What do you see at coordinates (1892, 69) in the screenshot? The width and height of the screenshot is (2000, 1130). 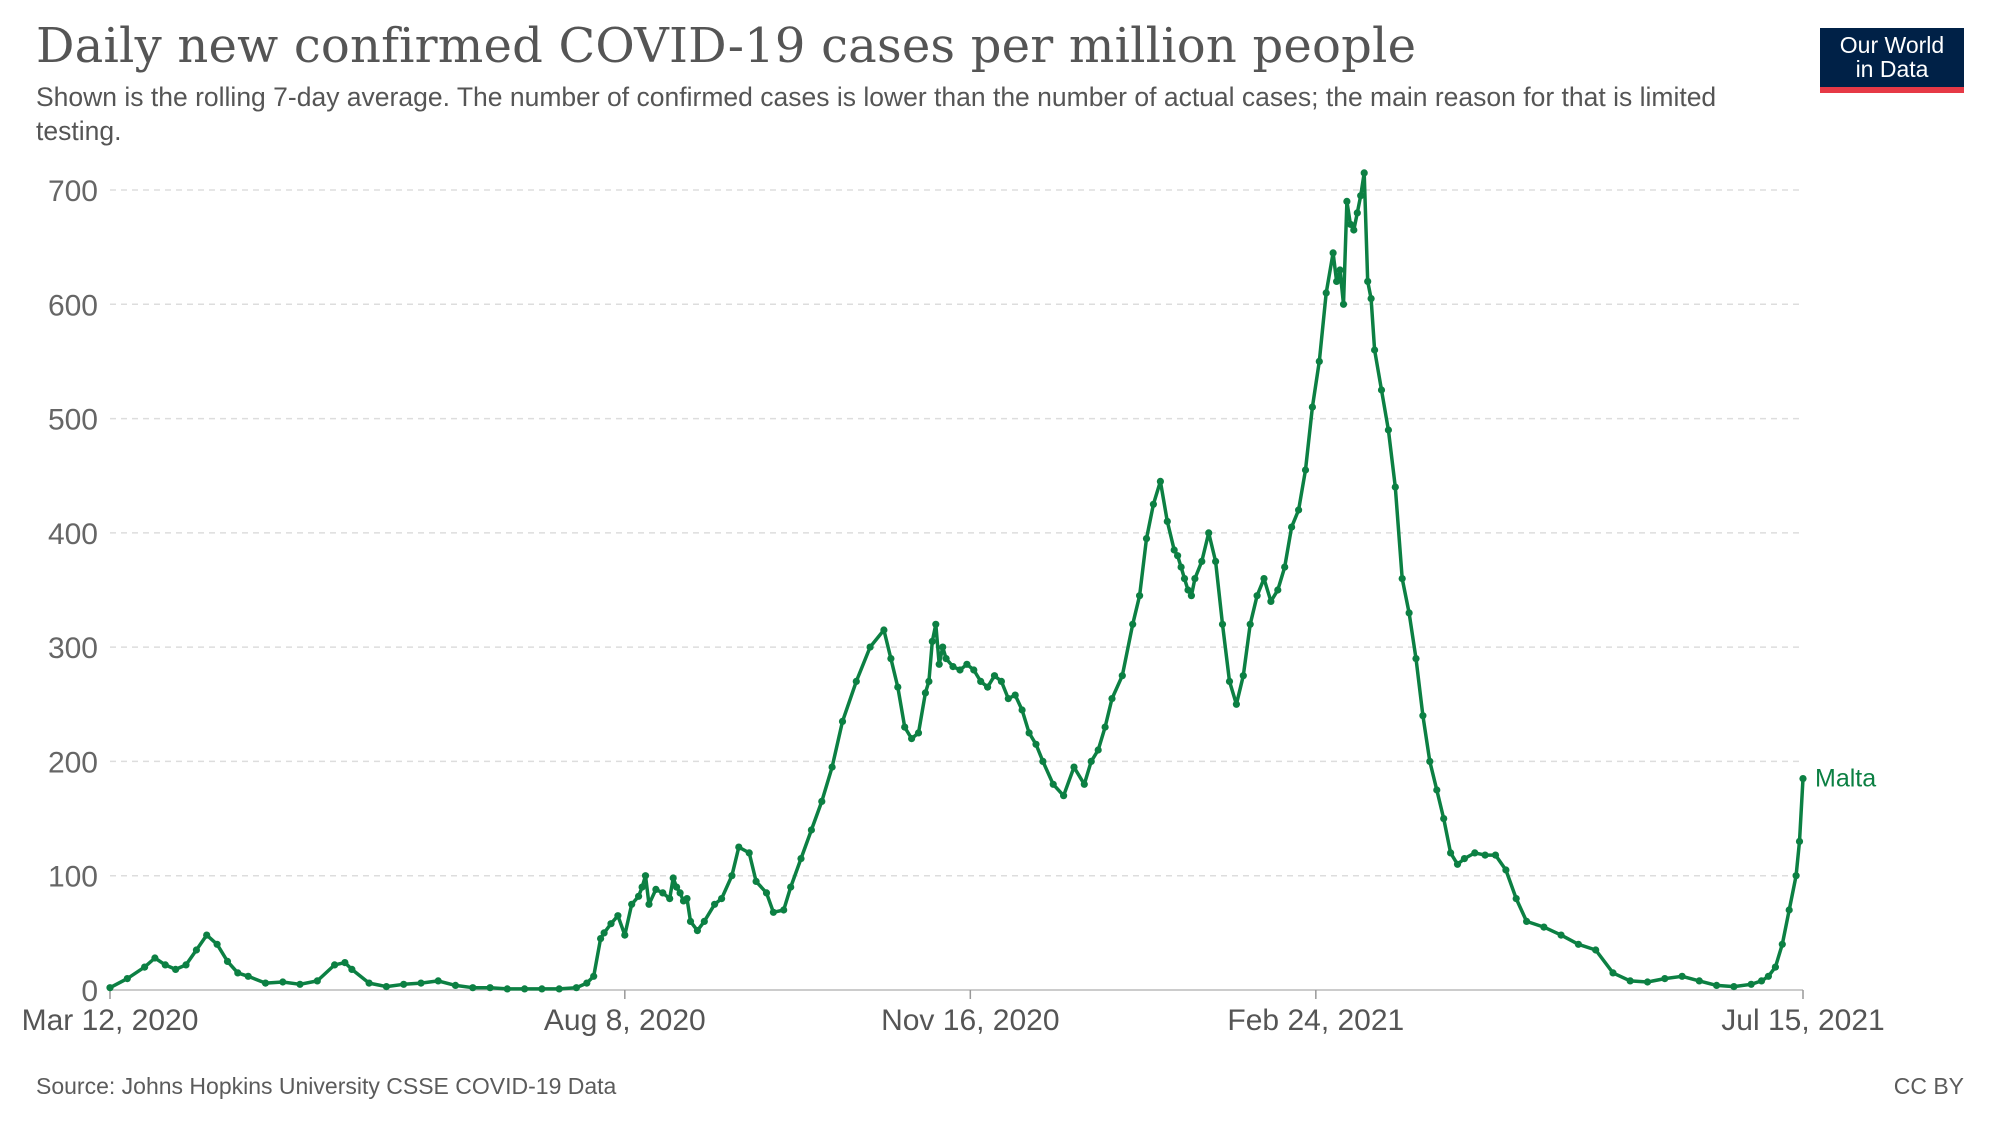 I see `logo-line-2: in Data` at bounding box center [1892, 69].